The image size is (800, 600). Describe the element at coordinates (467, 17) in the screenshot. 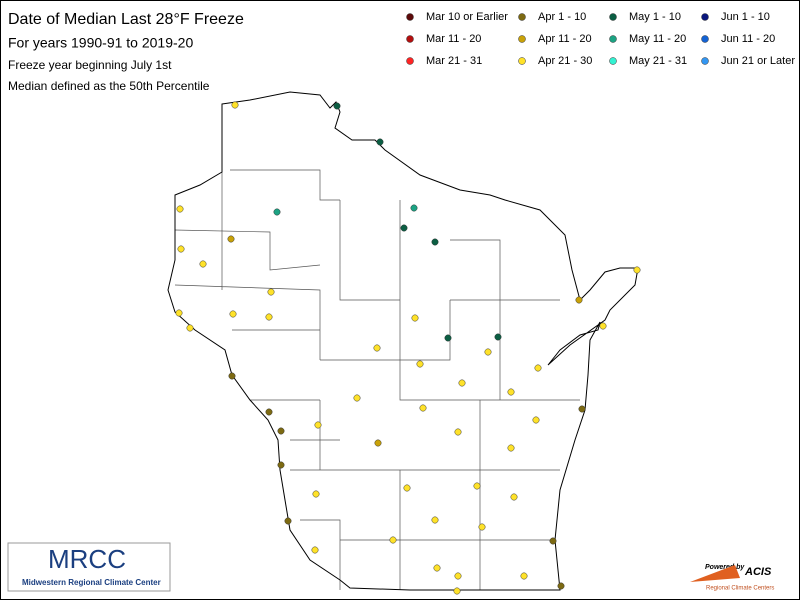

I see `legend-label: Mar 10 or Earlier` at that location.